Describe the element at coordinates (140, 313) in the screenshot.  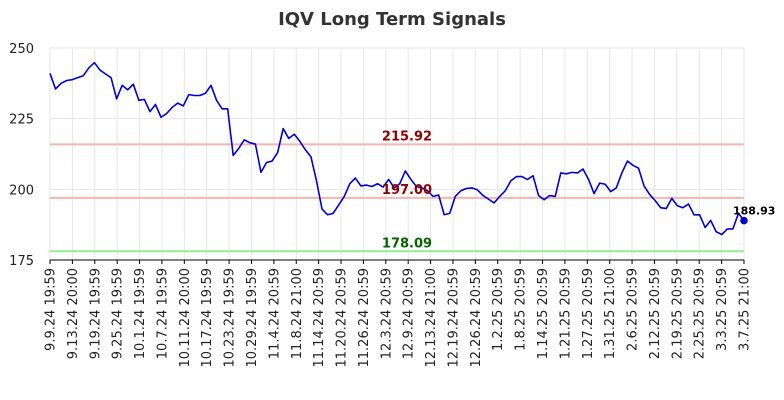
I see `x-tick-label: 10.1.24 19:59` at that location.